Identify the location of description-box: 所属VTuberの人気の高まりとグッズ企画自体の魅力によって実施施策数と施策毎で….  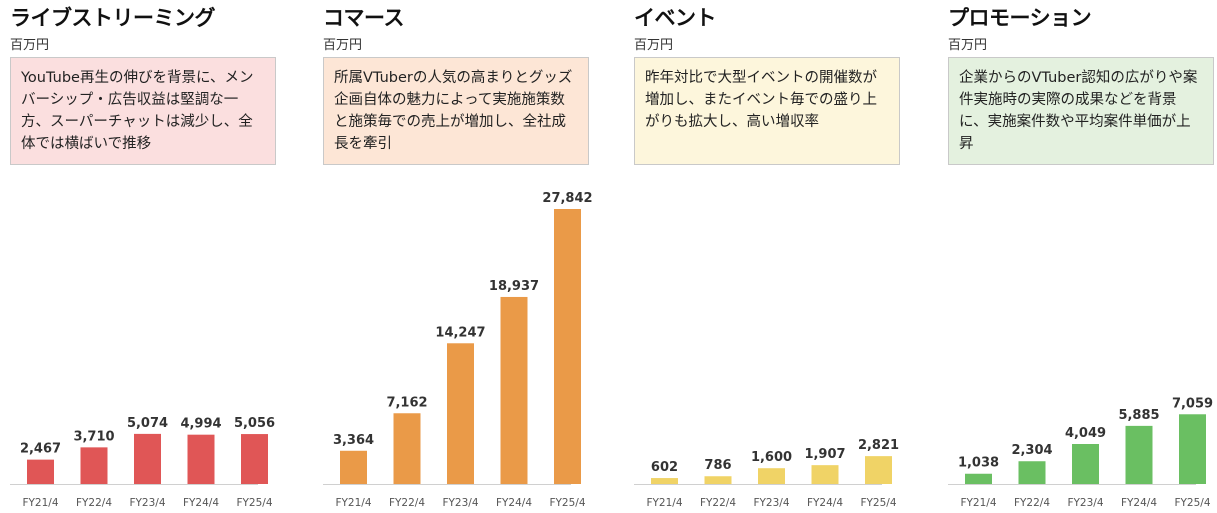
(456, 111).